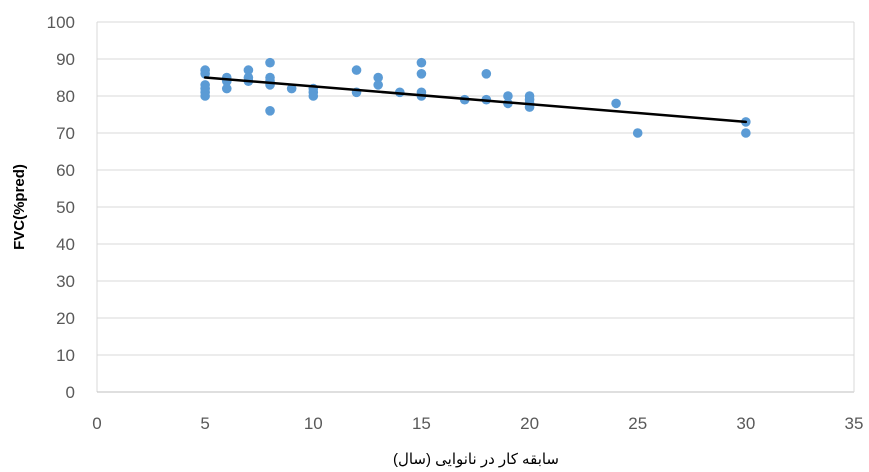 The height and width of the screenshot is (472, 869). What do you see at coordinates (637, 423) in the screenshot?
I see `x-tick-label-25: 25` at bounding box center [637, 423].